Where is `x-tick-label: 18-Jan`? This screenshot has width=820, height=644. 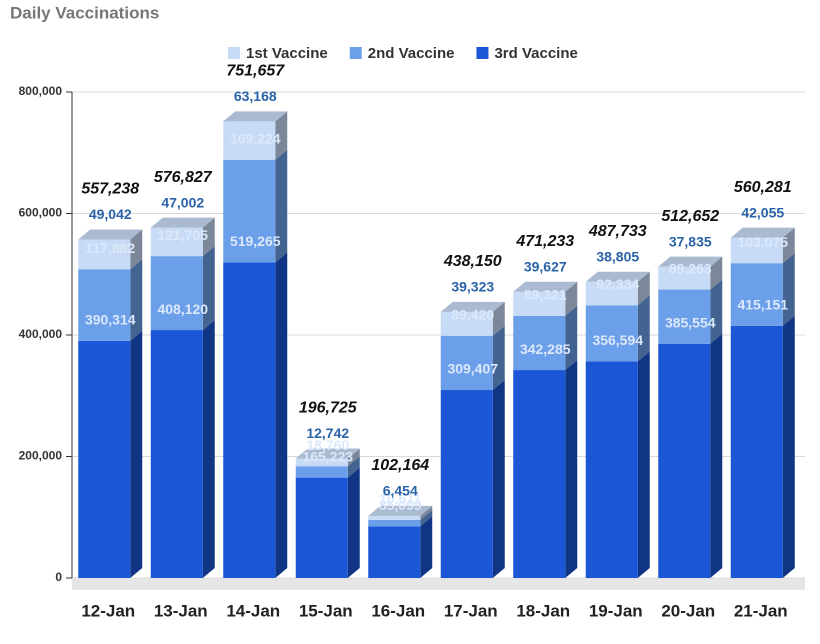 x-tick-label: 18-Jan is located at coordinates (543, 610).